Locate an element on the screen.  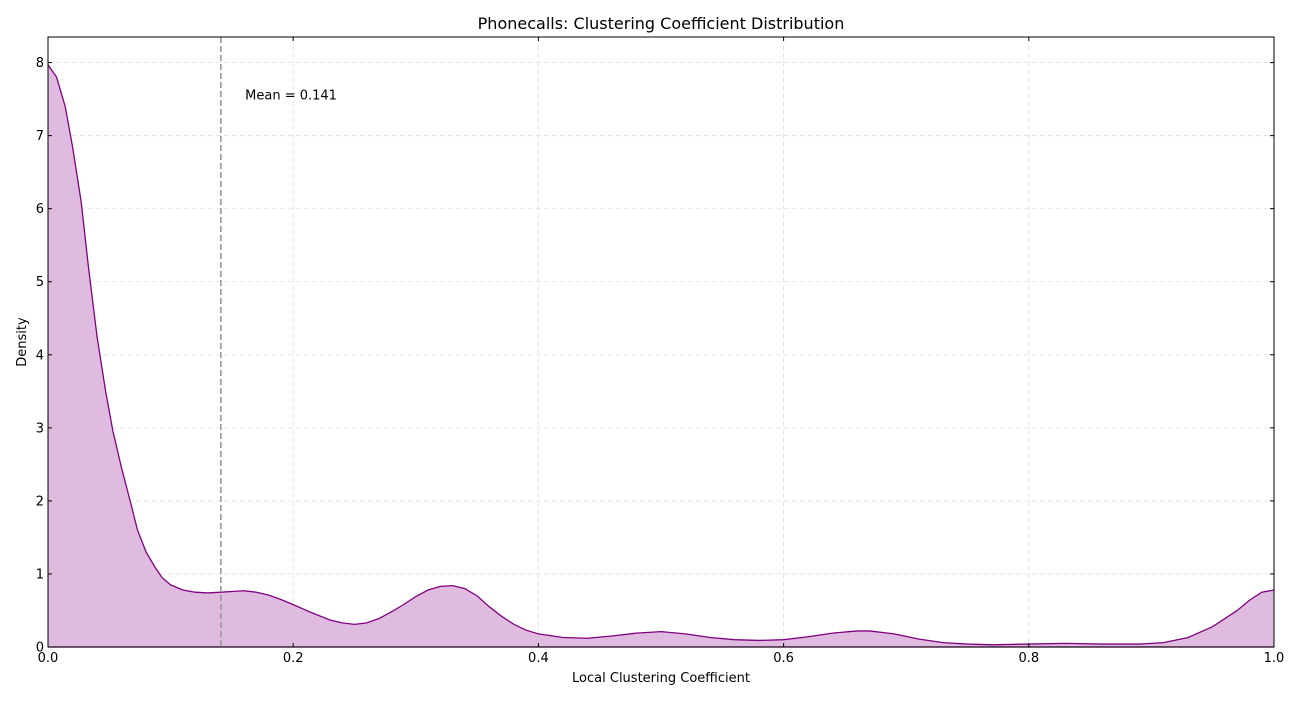
y-axis-label: Density is located at coordinates (22, 342).